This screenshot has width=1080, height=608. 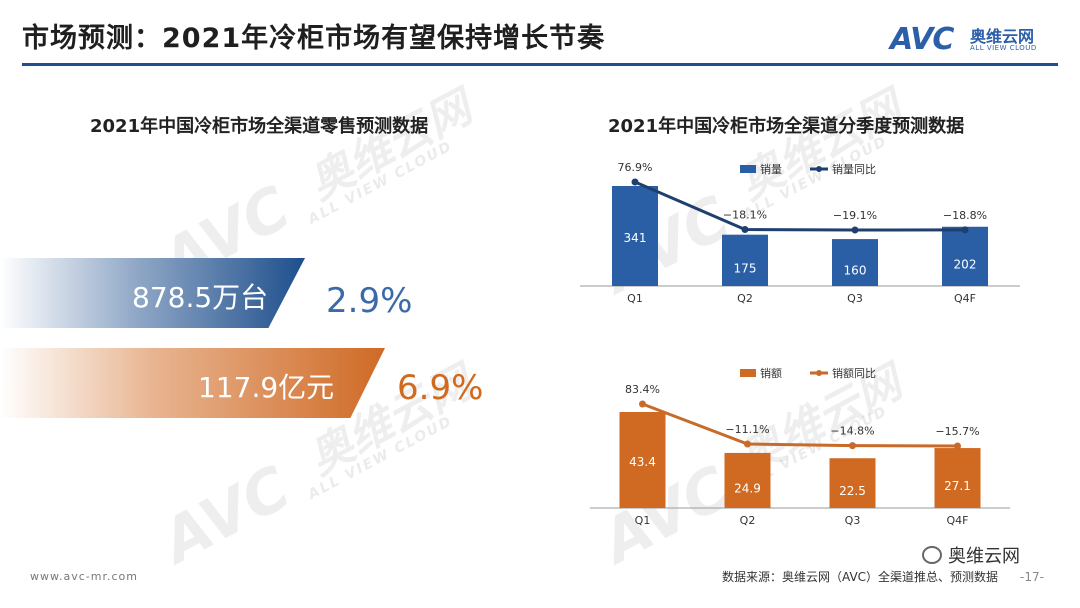 I want to click on yoy-label-q2: −18.1%, so click(x=745, y=215).